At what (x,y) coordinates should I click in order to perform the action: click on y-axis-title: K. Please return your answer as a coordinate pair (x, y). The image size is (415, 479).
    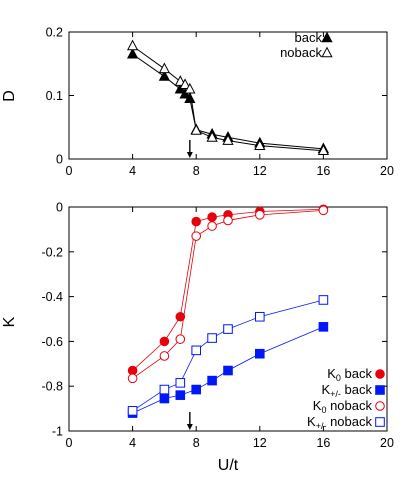
    Looking at the image, I should click on (9, 321).